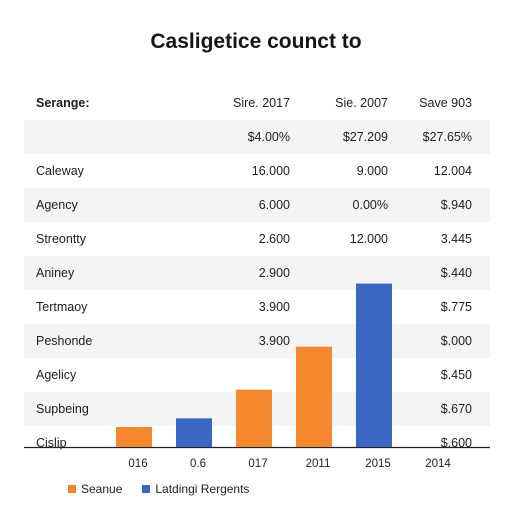 The image size is (512, 512). What do you see at coordinates (62, 307) in the screenshot?
I see `table-row-cell-0: Tertmaoy` at bounding box center [62, 307].